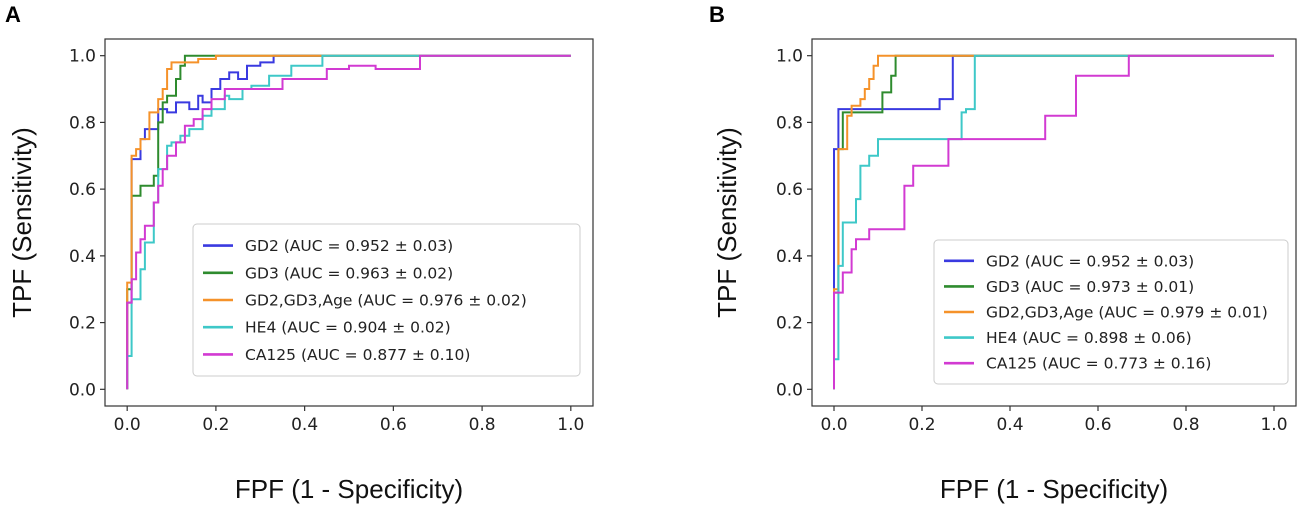 This screenshot has height=506, width=1299. What do you see at coordinates (357, 355) in the screenshot?
I see `legend-entry: CA125 (AUC = 0.877 ± 0.10)` at bounding box center [357, 355].